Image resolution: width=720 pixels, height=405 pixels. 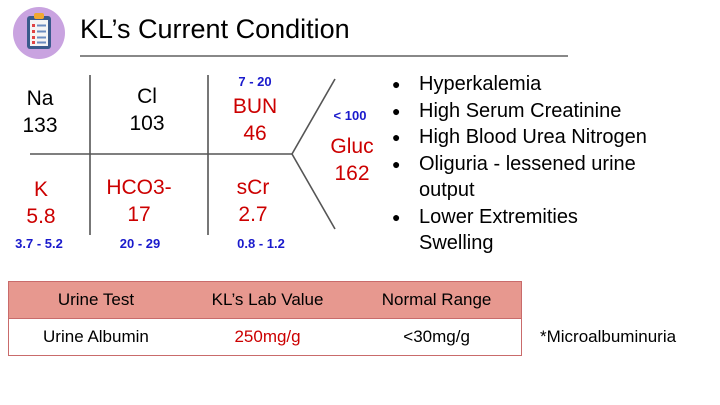 What do you see at coordinates (140, 243) in the screenshot?
I see `hco3-range: 20 - 29` at bounding box center [140, 243].